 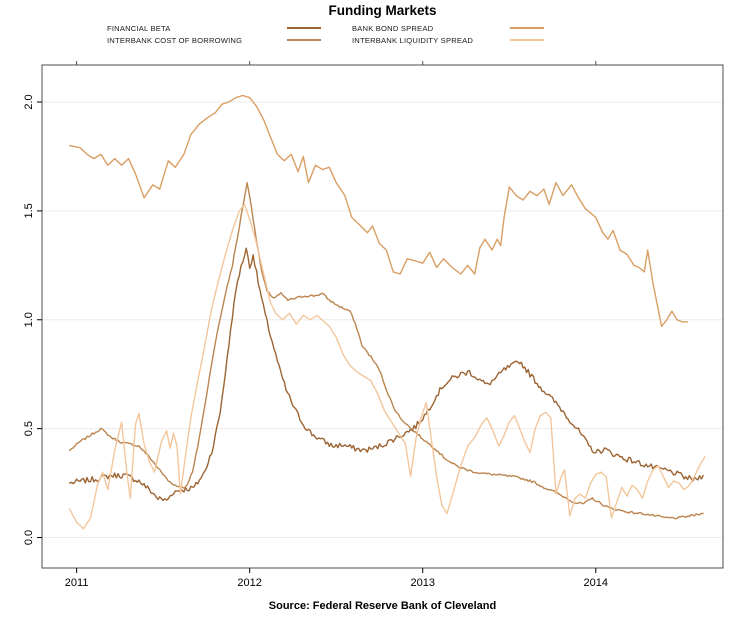 I want to click on legend-item: INTERBANK COST OF BORROWING, so click(x=217, y=40).